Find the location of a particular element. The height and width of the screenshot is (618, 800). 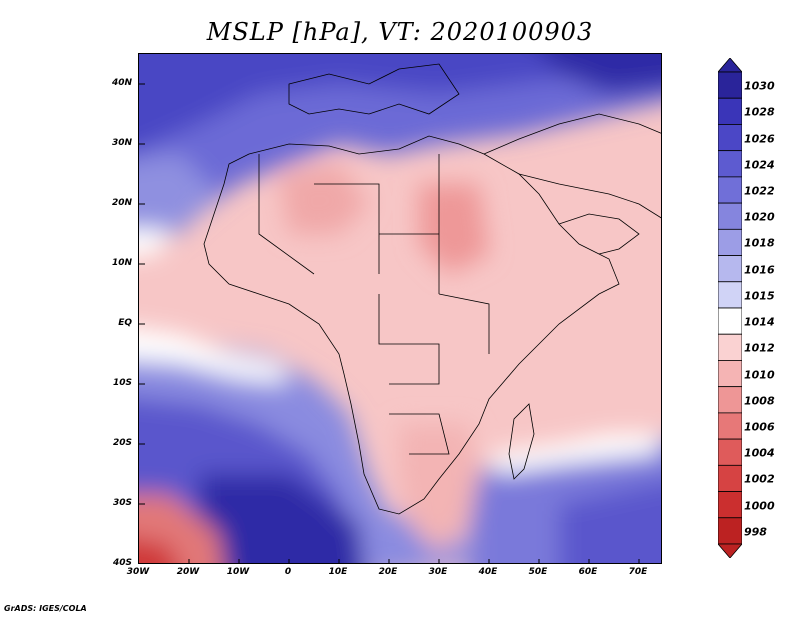

lat-label: 30N is located at coordinates (121, 143).